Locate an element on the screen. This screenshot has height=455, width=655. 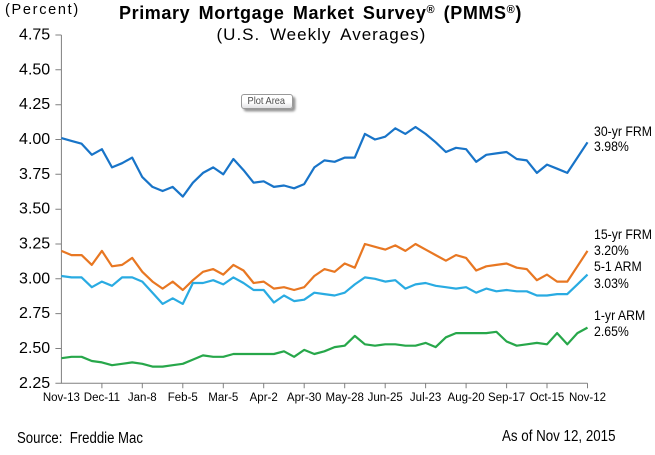
svg-text: 3.00 is located at coordinates (34, 278).